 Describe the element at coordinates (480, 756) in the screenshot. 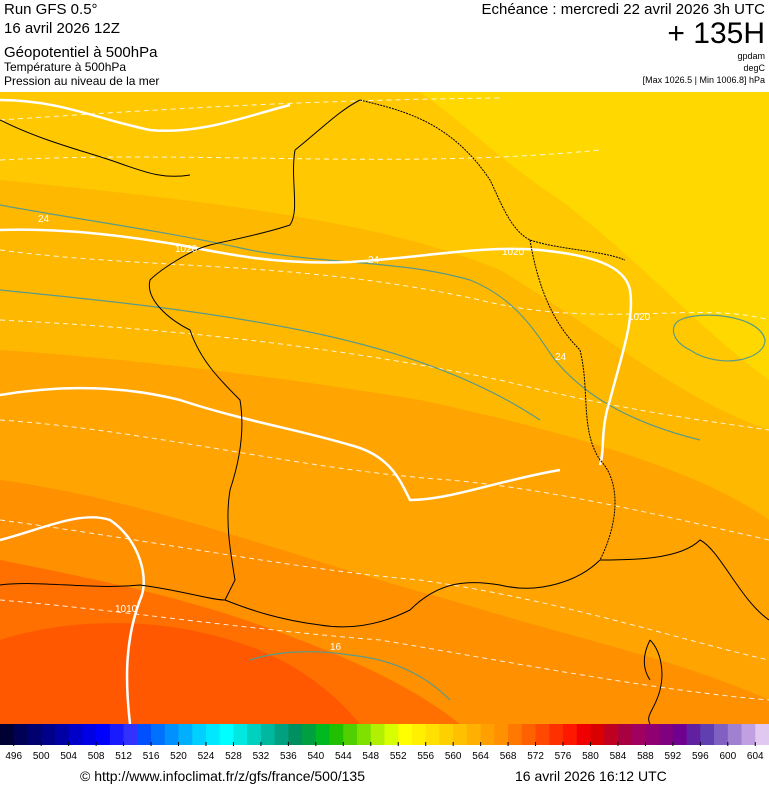

I see `legend-label: 564` at that location.